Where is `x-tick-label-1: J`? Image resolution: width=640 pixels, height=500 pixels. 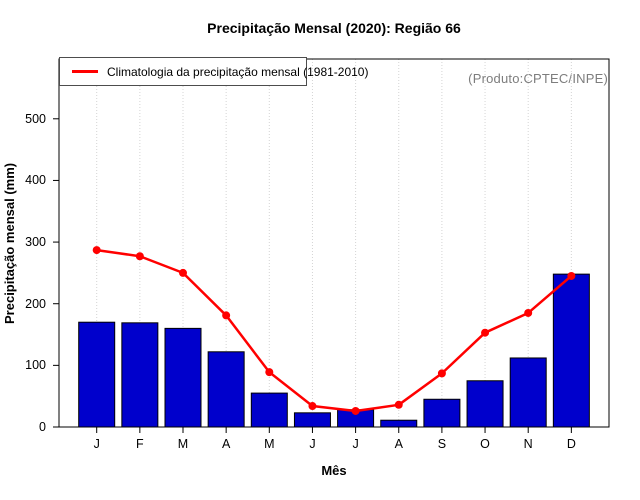
x-tick-label-1: J is located at coordinates (96, 444).